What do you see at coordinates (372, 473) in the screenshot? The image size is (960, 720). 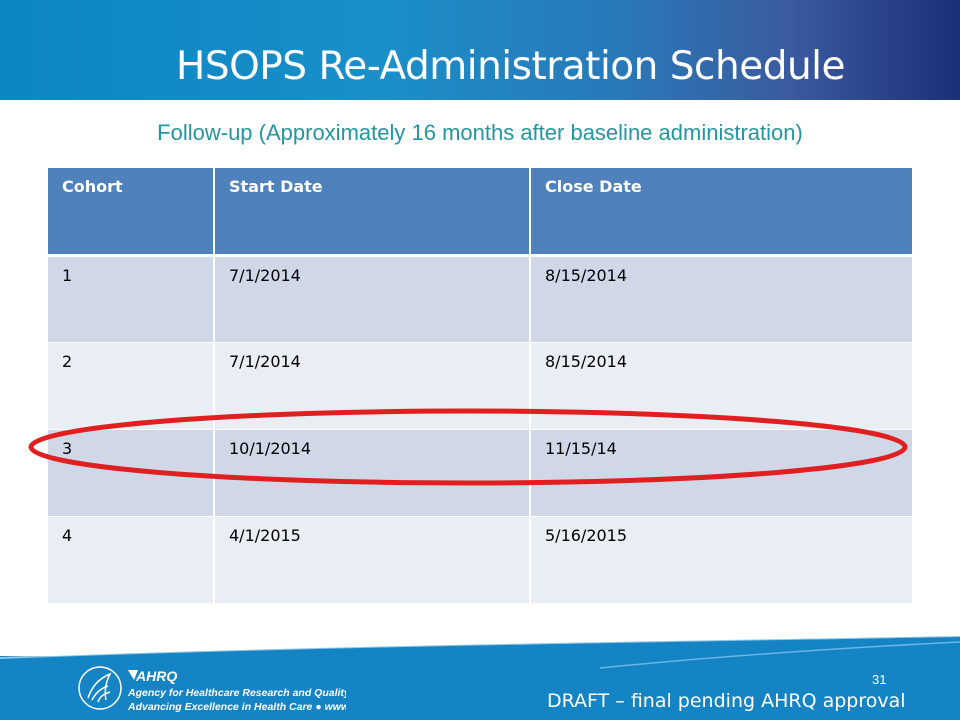 I see `cell-start-date: 10/1/2014` at bounding box center [372, 473].